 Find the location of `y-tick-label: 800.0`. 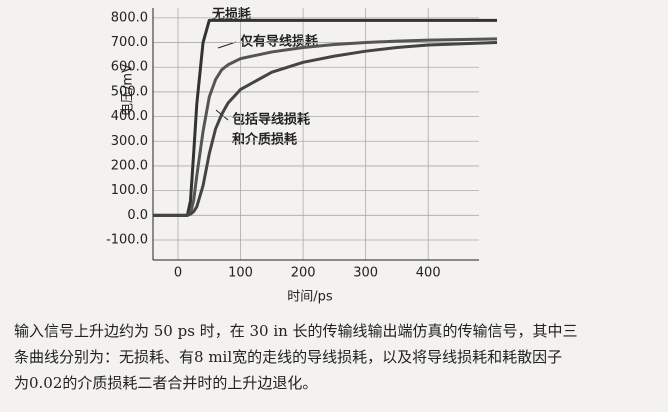

y-tick-label: 800.0 is located at coordinates (129, 17).